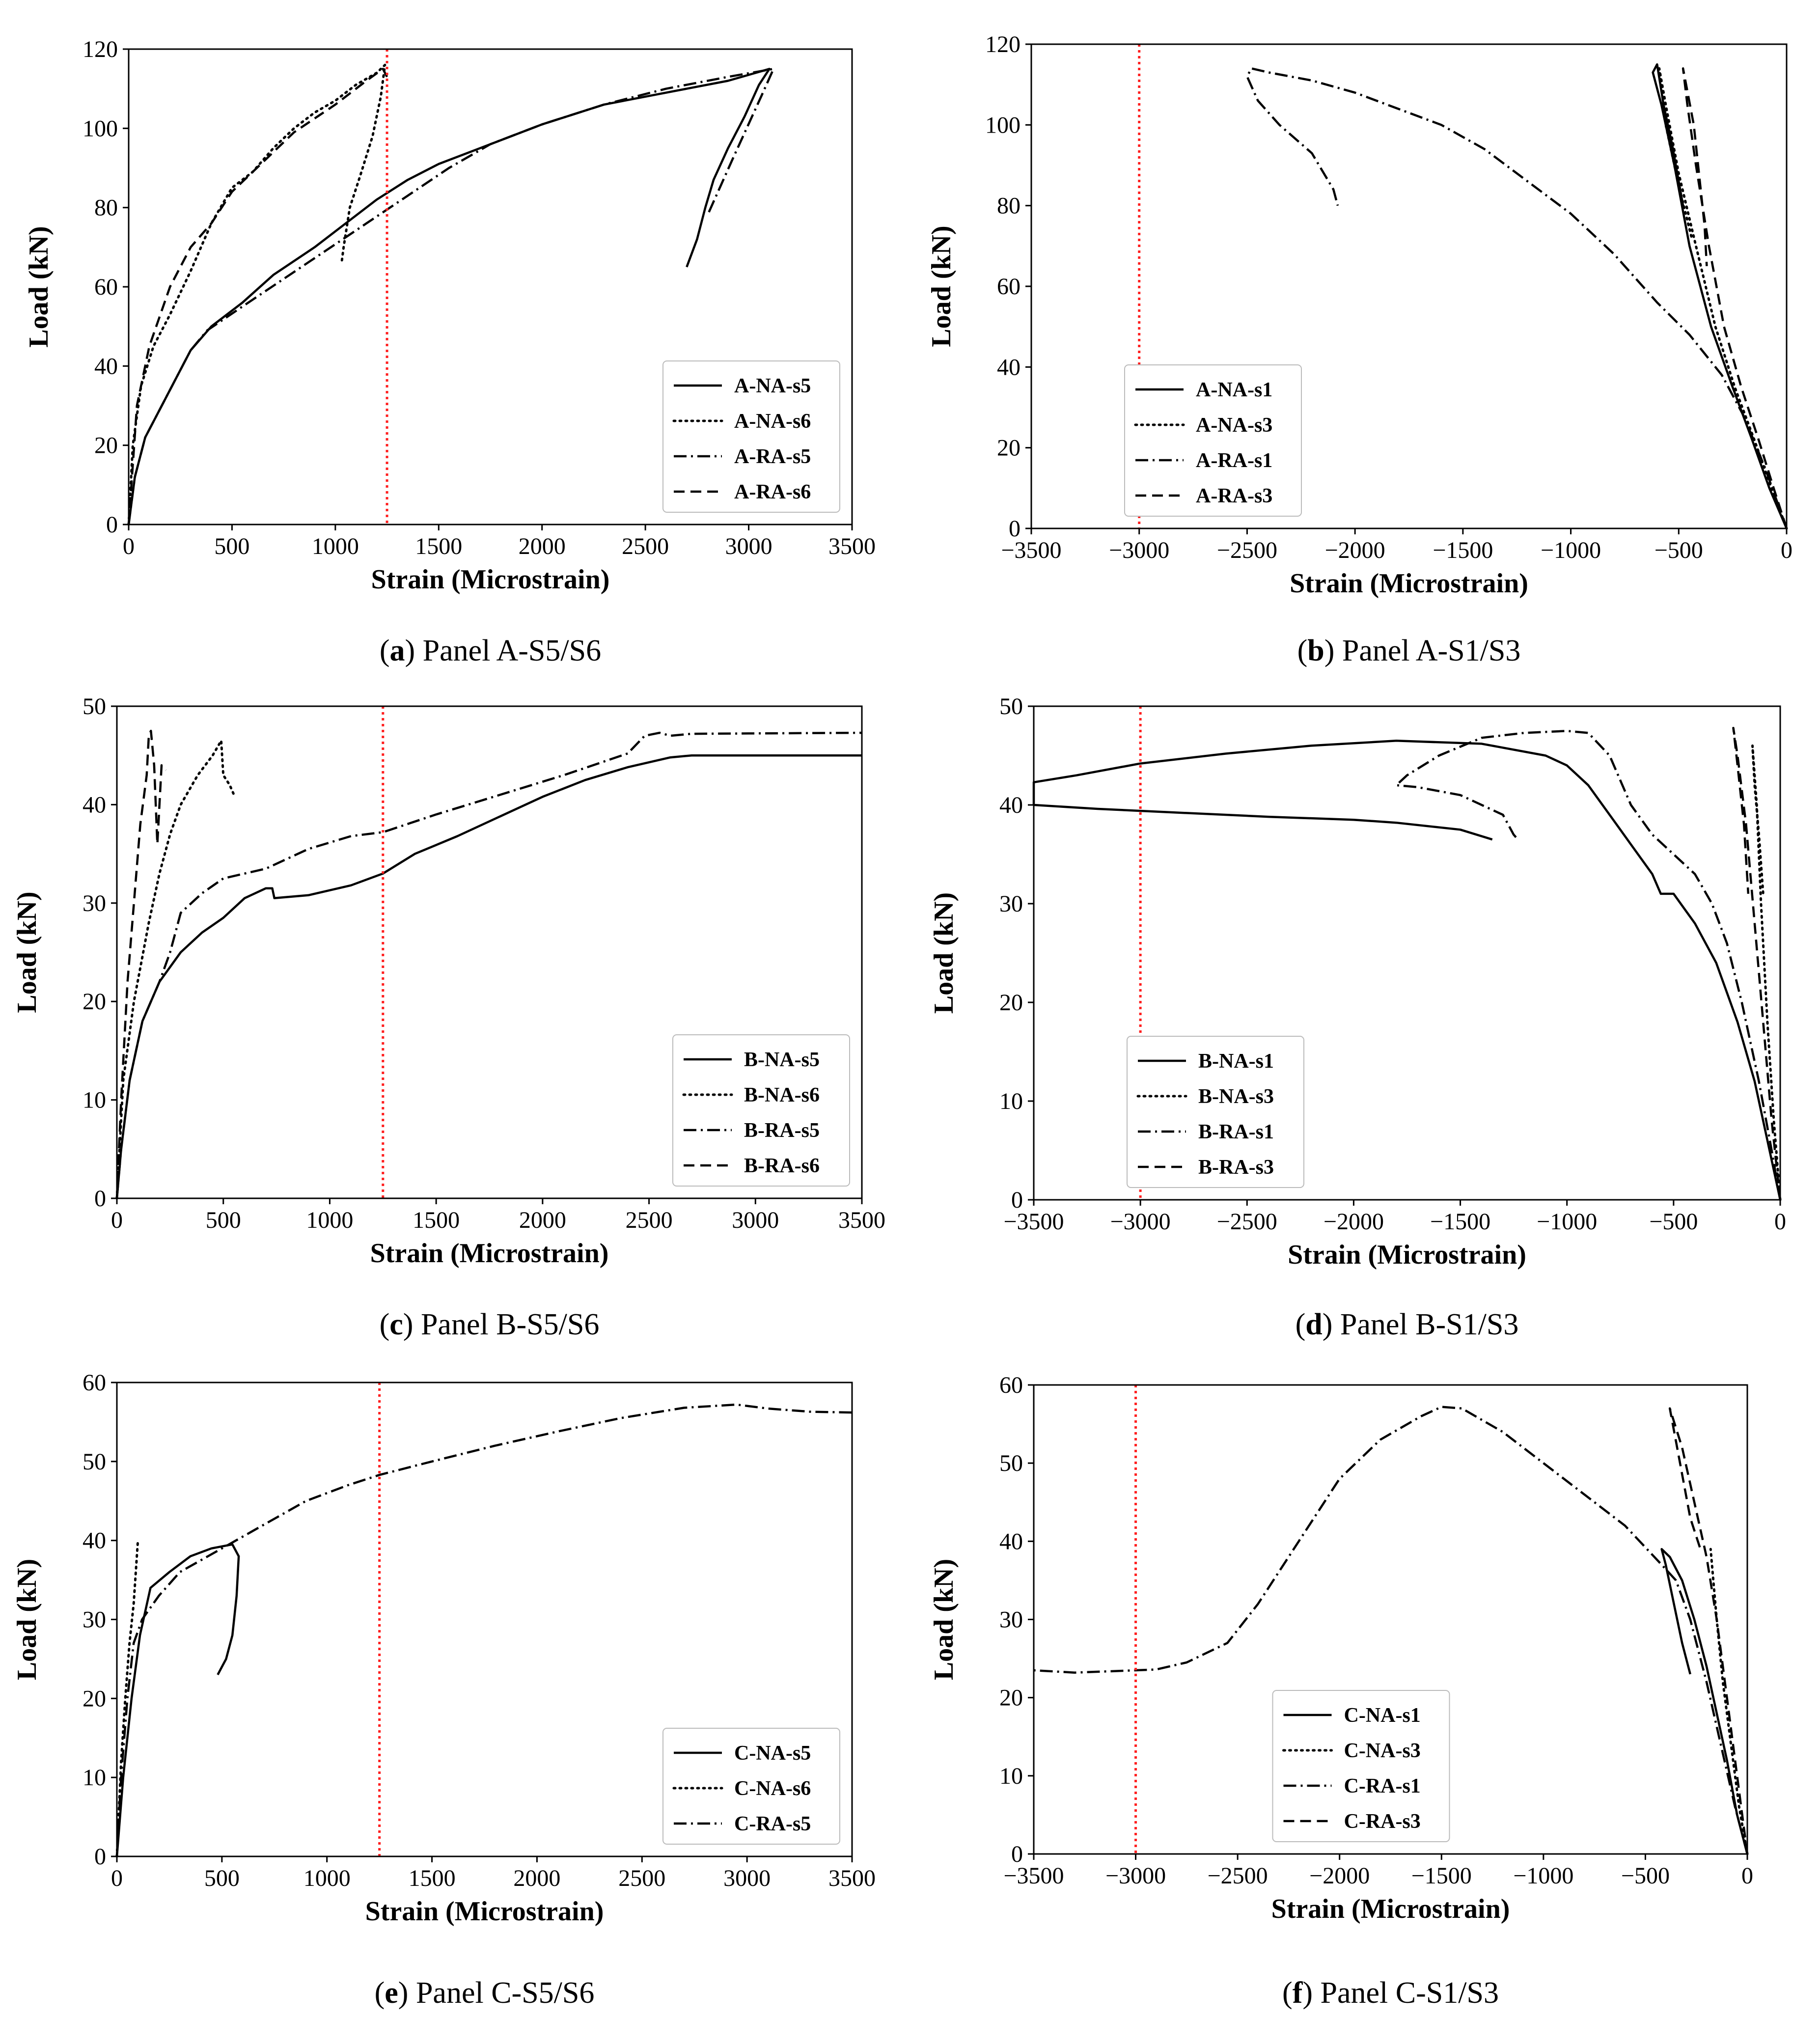  I want to click on series-line-b-ra-s1, so click(1588, 965).